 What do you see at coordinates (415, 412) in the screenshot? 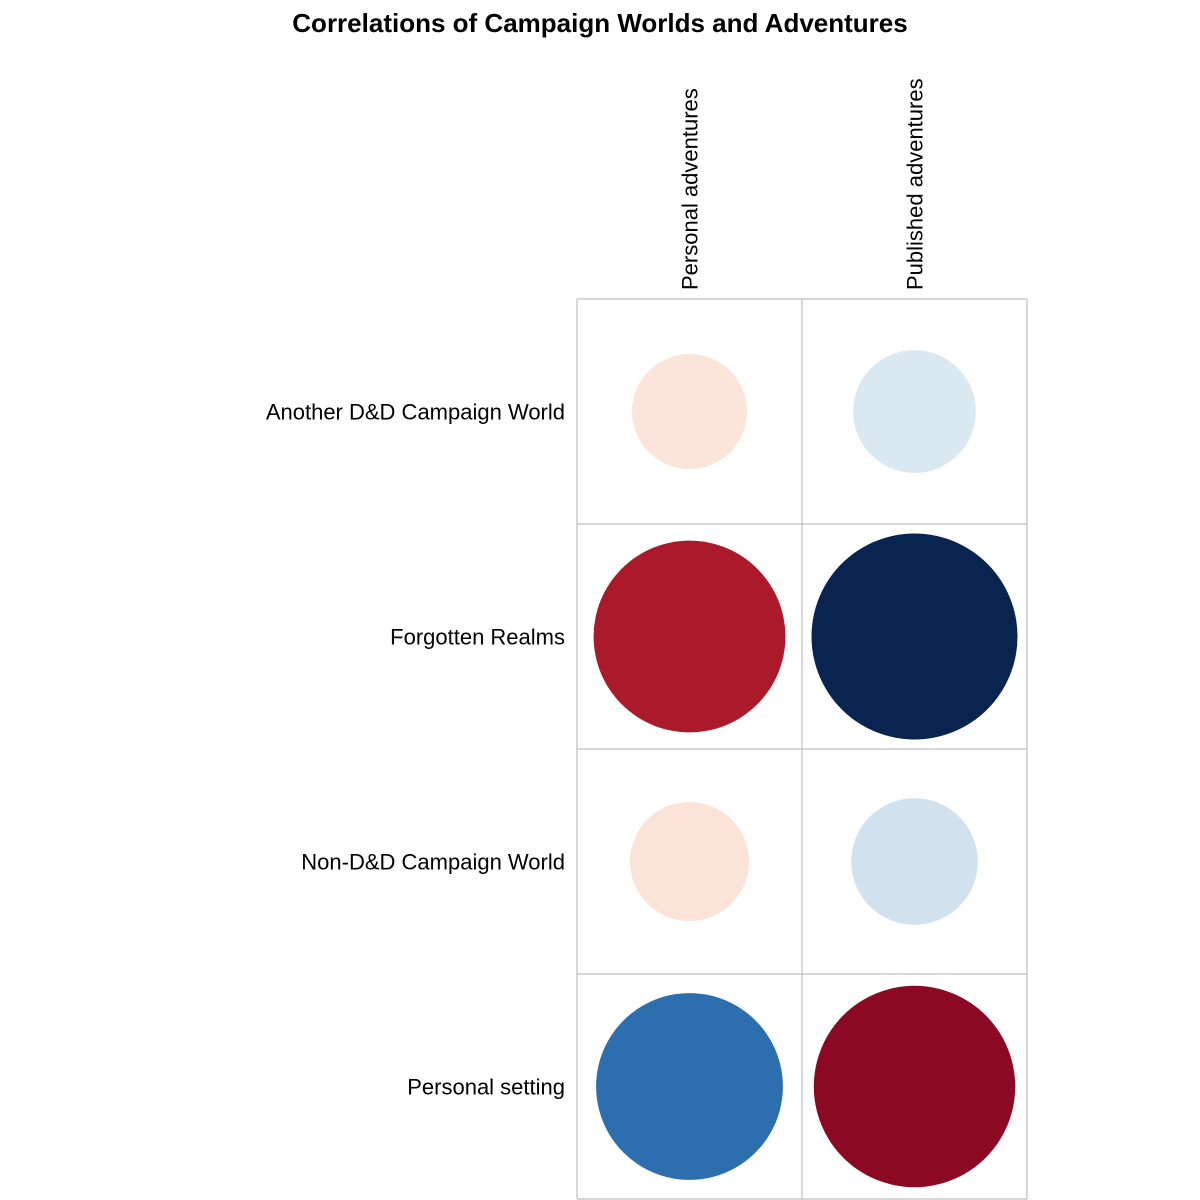
I see `row-label-another-dandd-campaign-world: Another D&D Campaign World` at bounding box center [415, 412].